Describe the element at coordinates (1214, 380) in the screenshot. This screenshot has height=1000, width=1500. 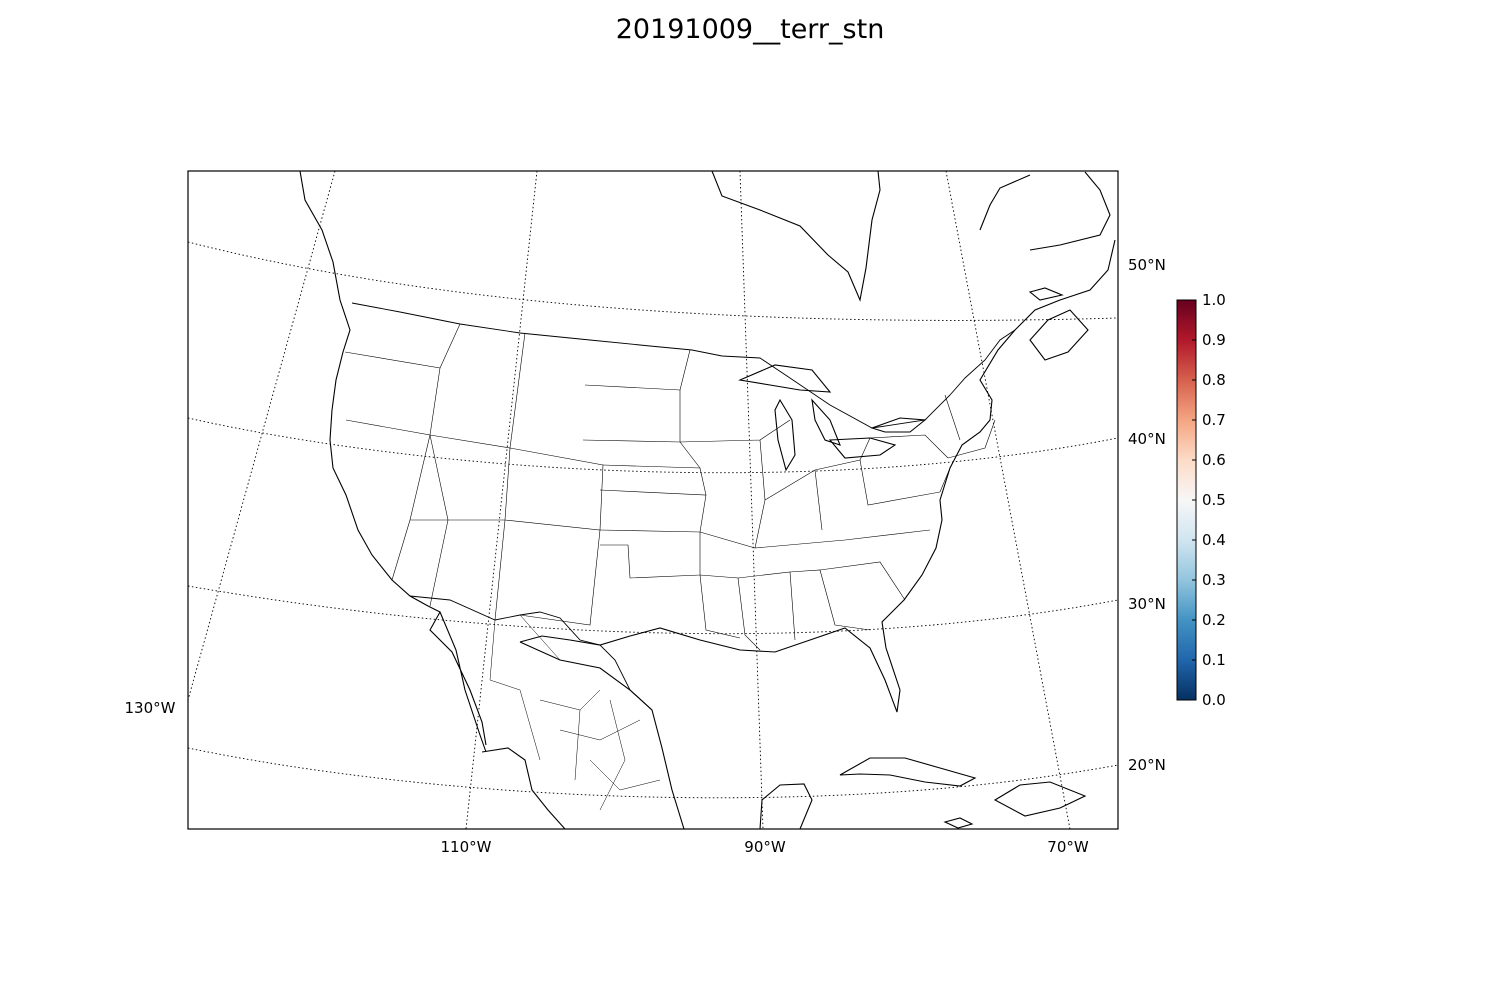
I see `colorbar-tick-label: 0.8` at that location.